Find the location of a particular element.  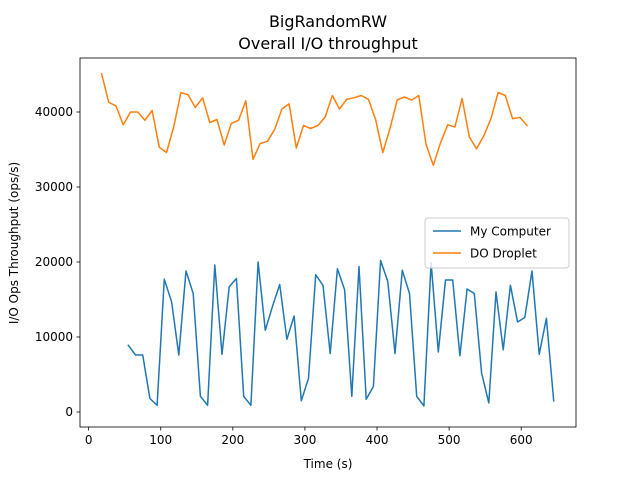

x-axis-label: Time (s) is located at coordinates (328, 464).